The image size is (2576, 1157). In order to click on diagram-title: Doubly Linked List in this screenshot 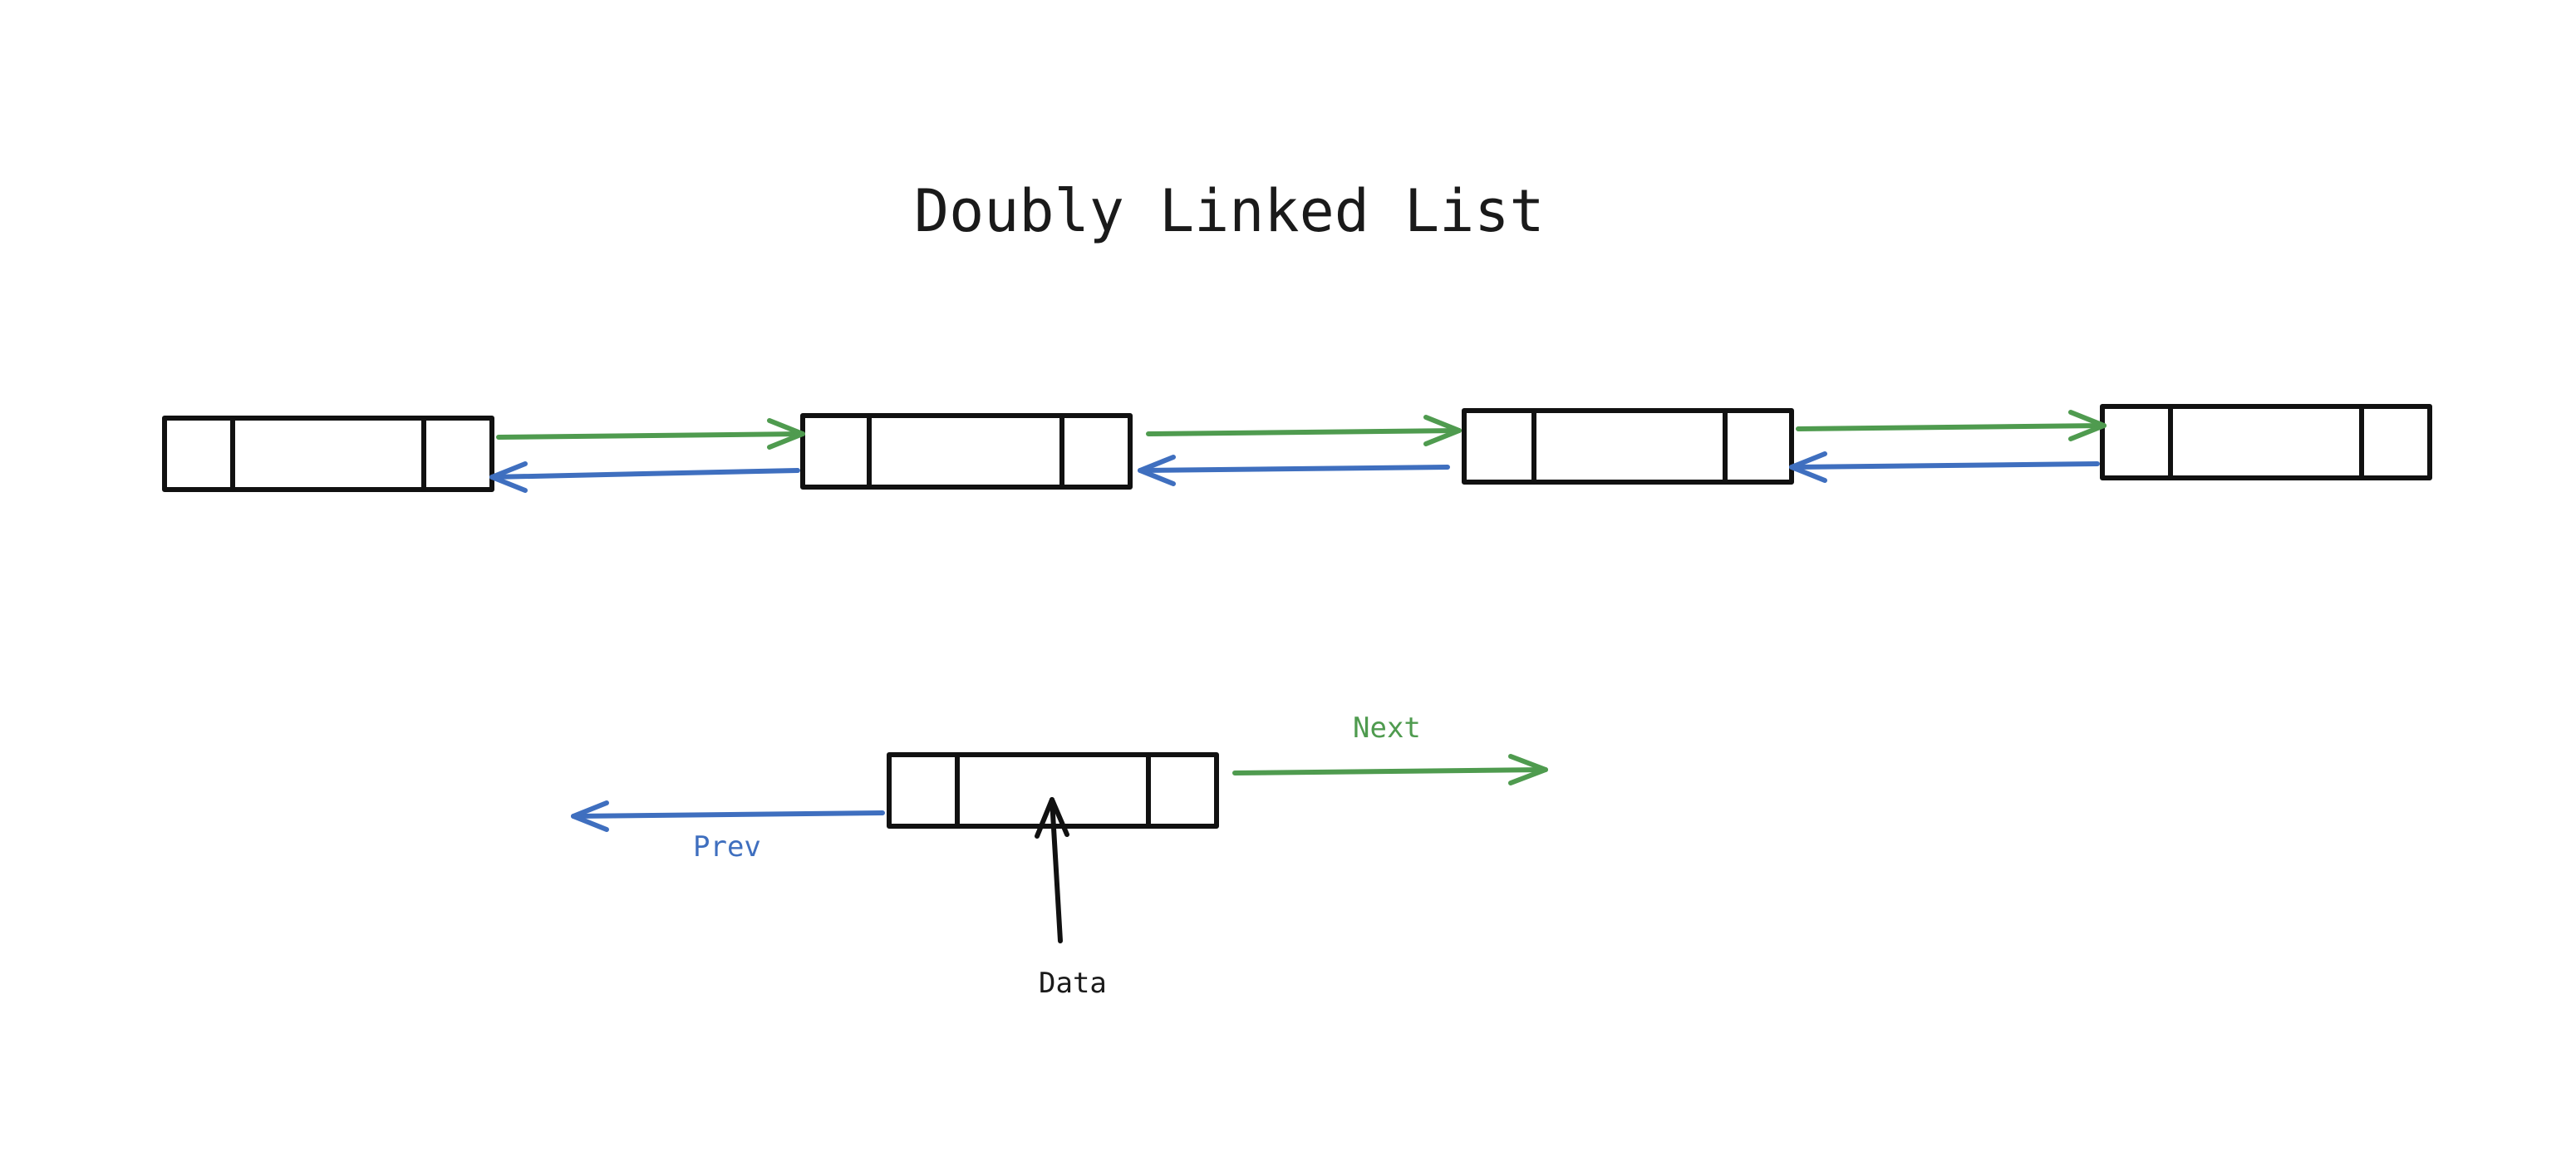, I will do `click(1229, 211)`.